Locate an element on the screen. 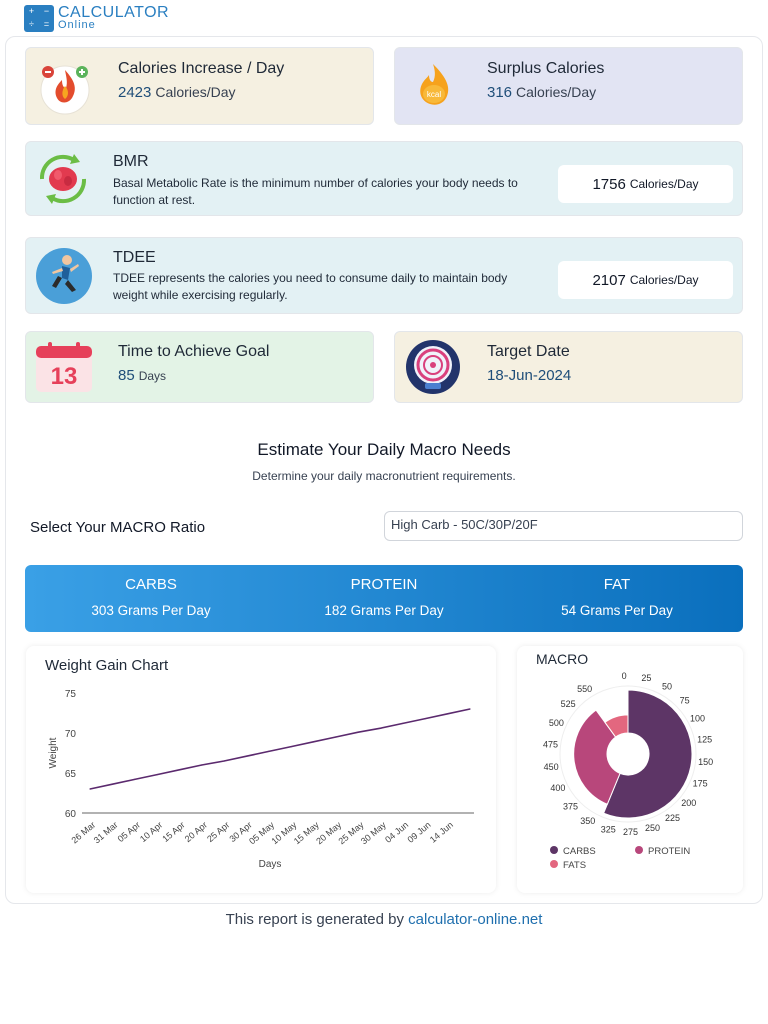 The image size is (768, 1024). polar-tick-label: 100 is located at coordinates (697, 719).